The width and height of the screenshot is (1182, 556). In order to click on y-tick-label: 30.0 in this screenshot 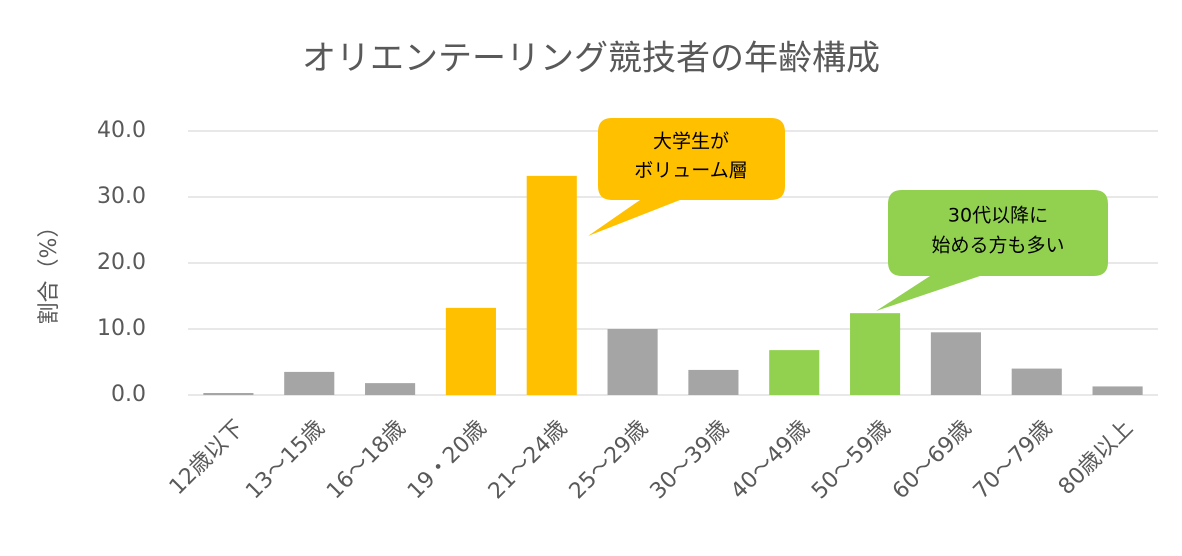, I will do `click(121, 196)`.